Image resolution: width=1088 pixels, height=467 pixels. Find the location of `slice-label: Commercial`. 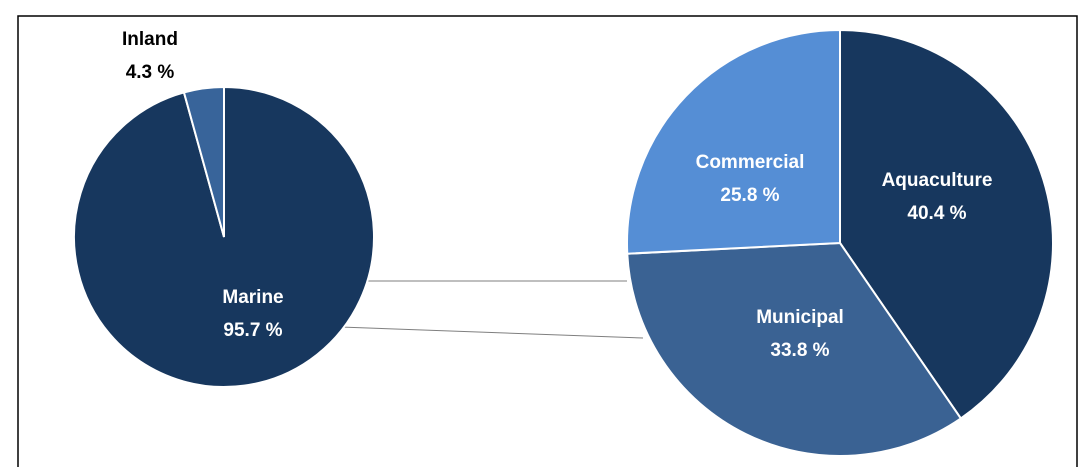

slice-label: Commercial is located at coordinates (750, 162).